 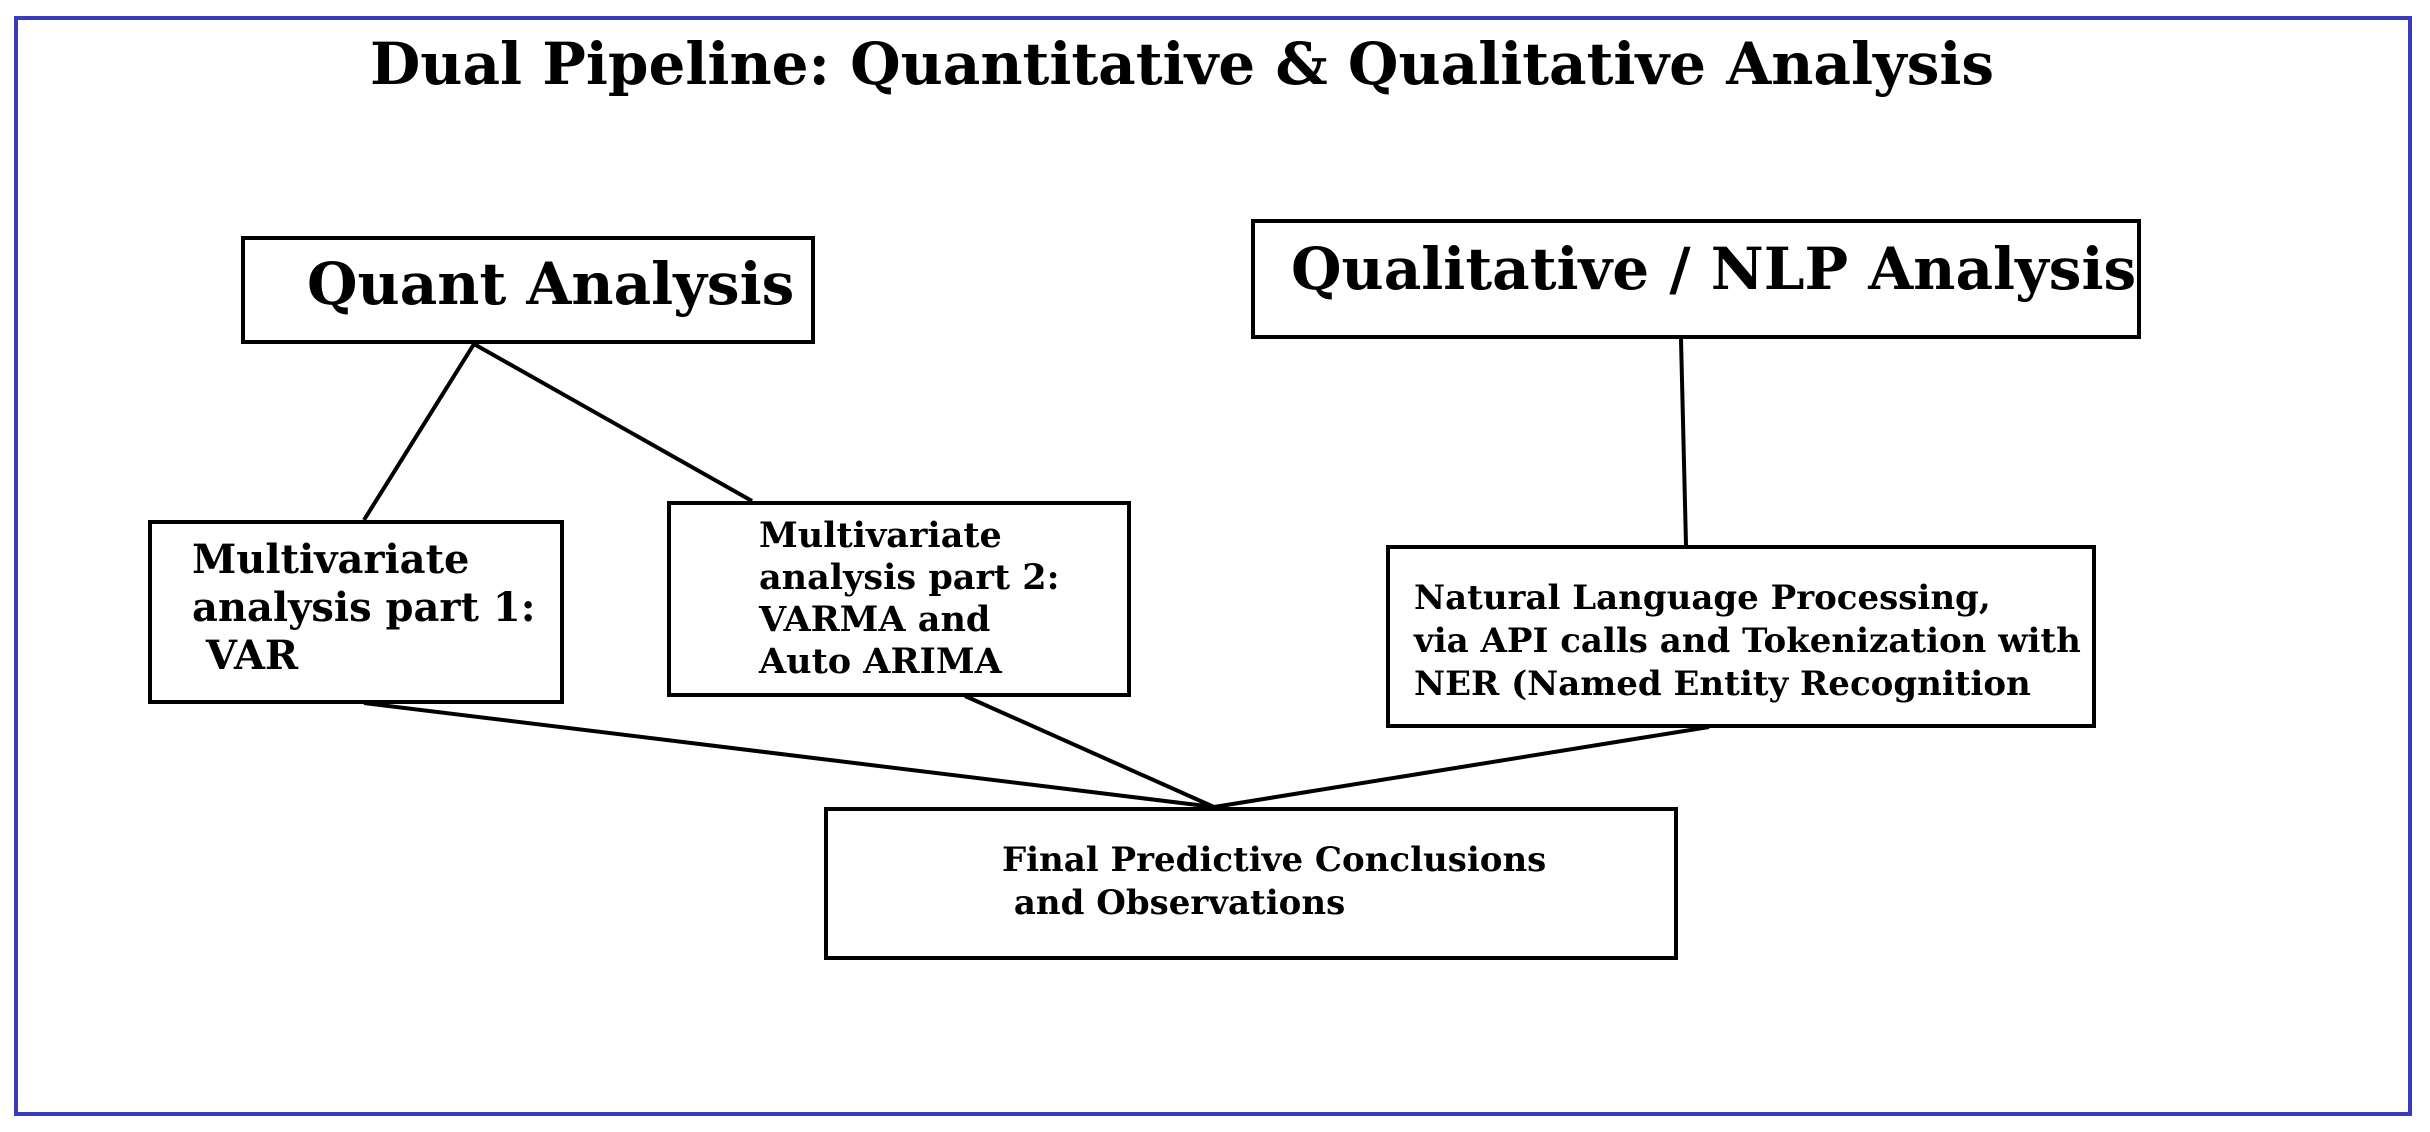 What do you see at coordinates (1714, 269) in the screenshot?
I see `node-qualitative-nlp-analysis-label: Qualitative / NLP Analysis` at bounding box center [1714, 269].